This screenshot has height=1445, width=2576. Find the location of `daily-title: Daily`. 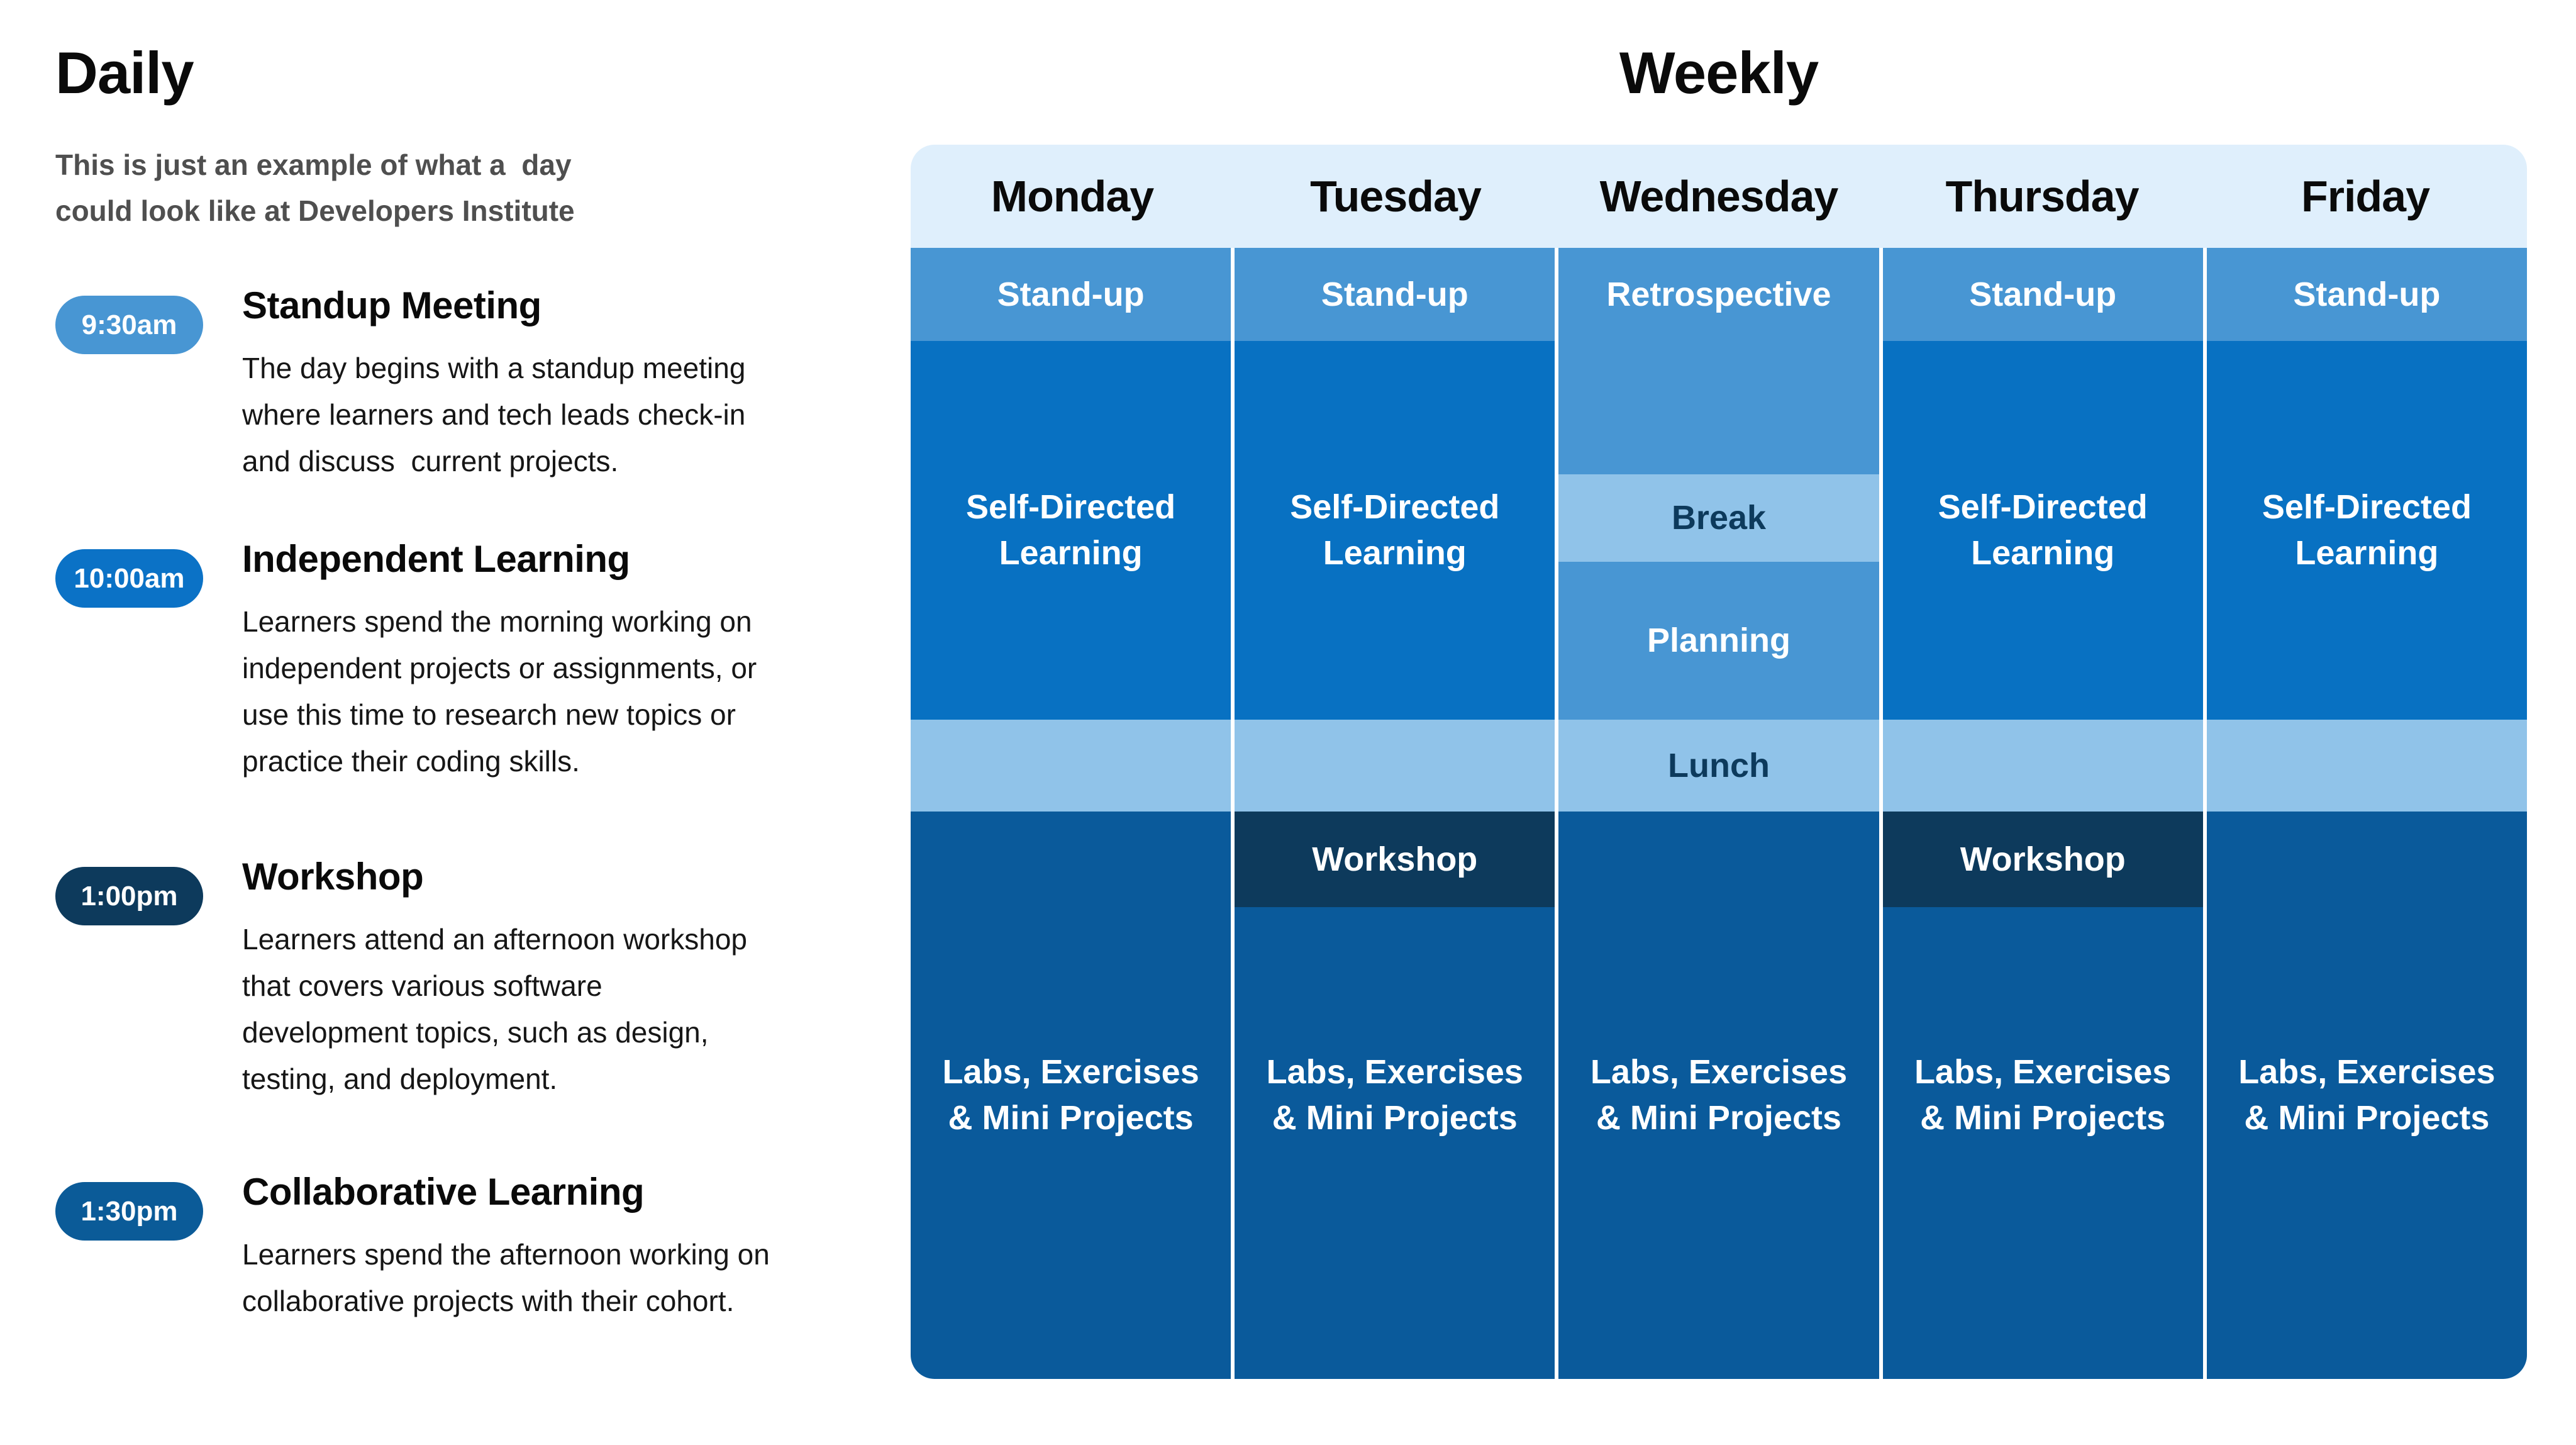

daily-title: Daily is located at coordinates (124, 73).